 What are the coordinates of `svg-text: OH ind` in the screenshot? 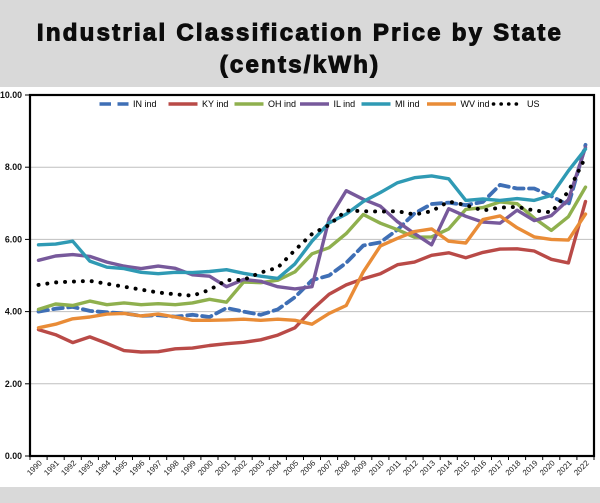 It's located at (282, 104).